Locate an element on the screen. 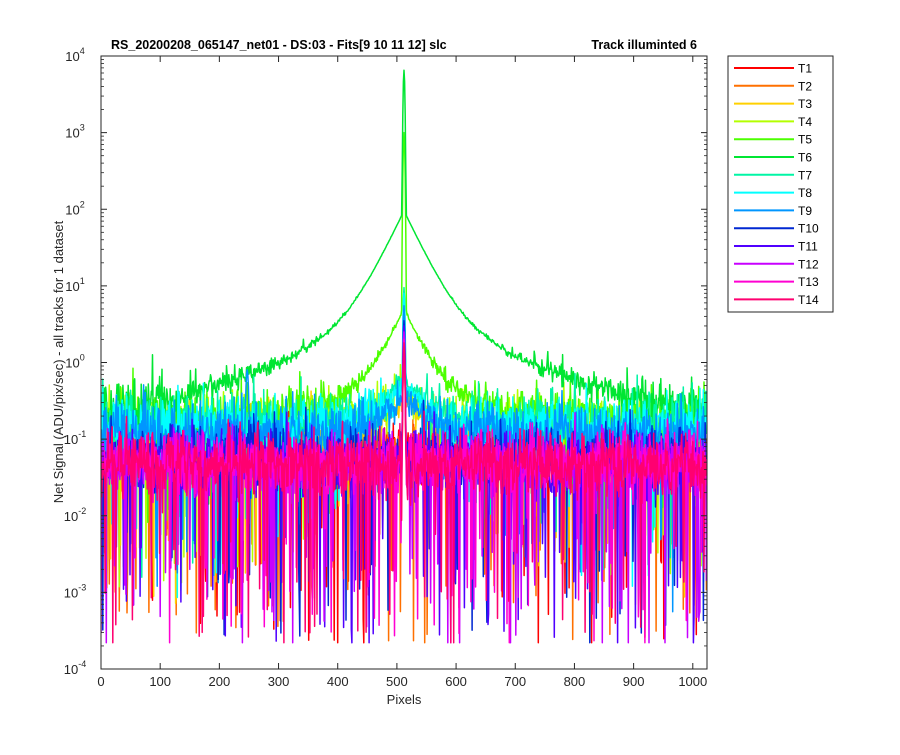 This screenshot has height=755, width=900. x-tick-label: 600 is located at coordinates (456, 681).